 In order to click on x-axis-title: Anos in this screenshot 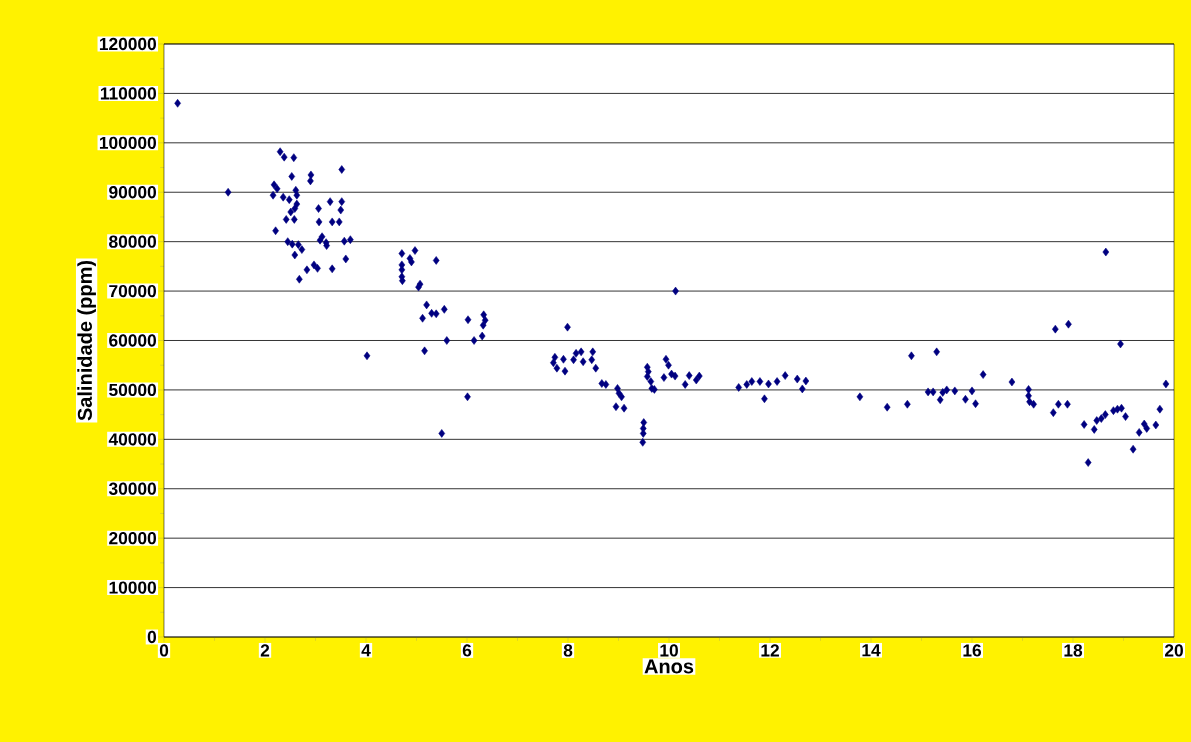, I will do `click(669, 666)`.